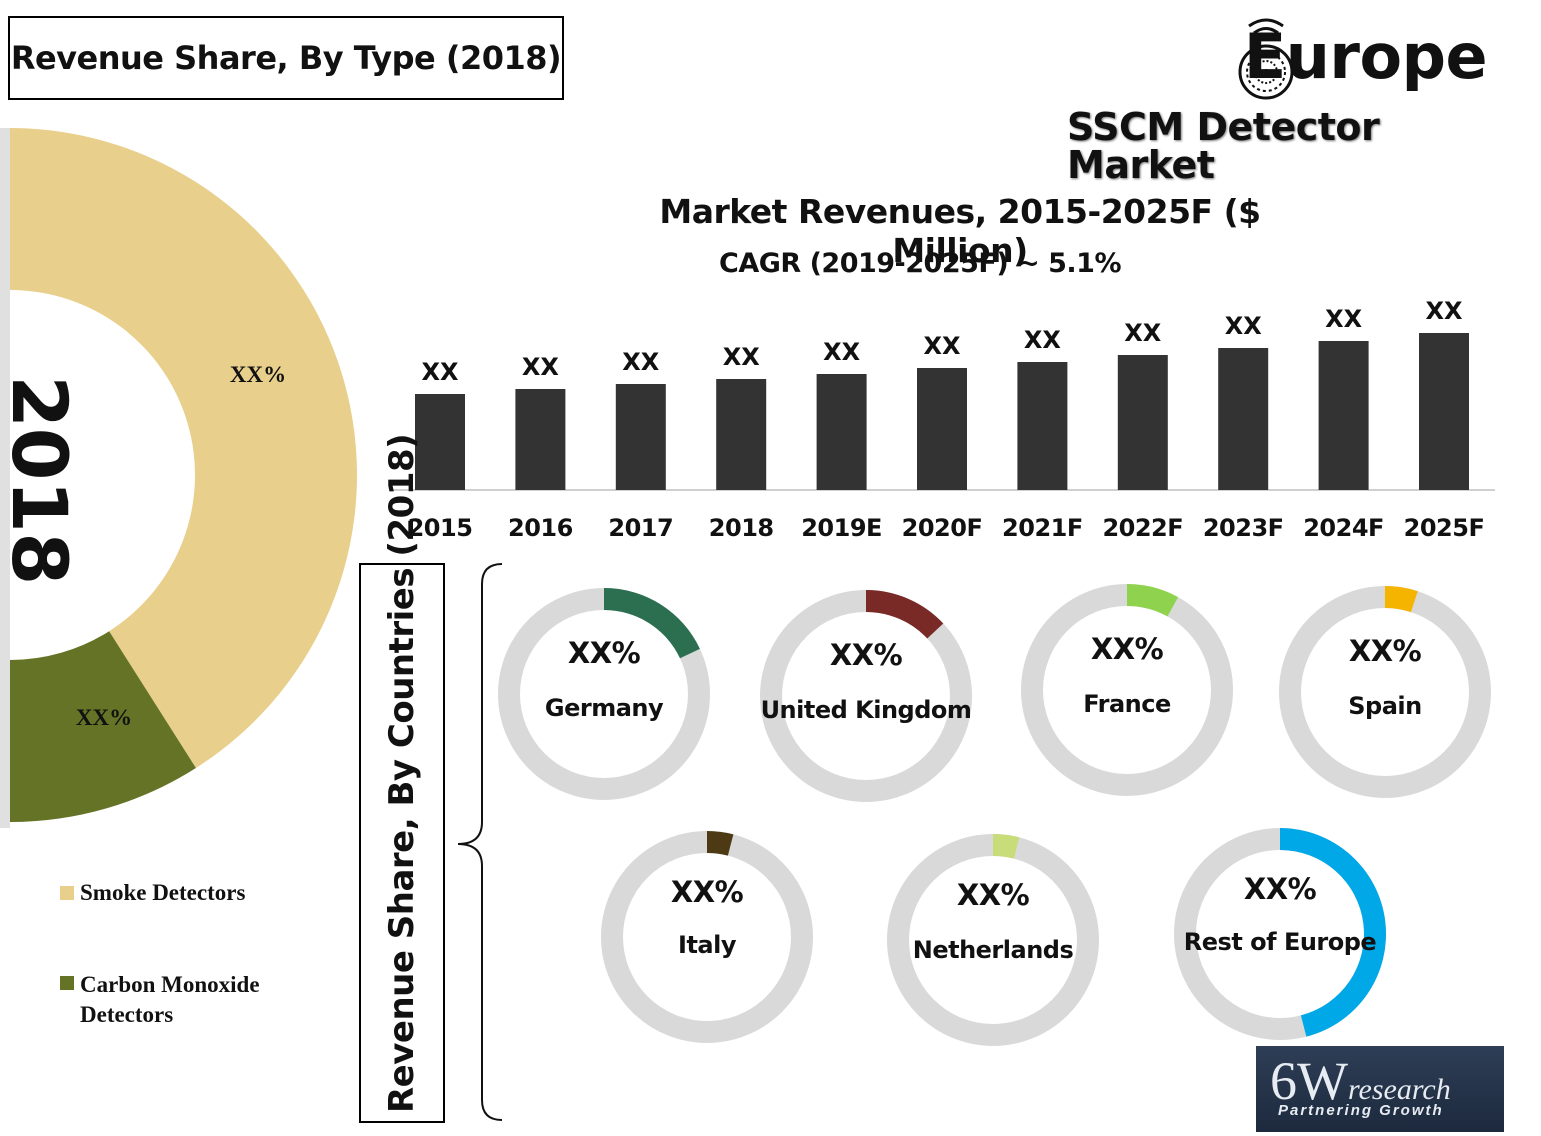 The image size is (1541, 1136). I want to click on bar-tick-label-2019E: 2019E, so click(841, 528).